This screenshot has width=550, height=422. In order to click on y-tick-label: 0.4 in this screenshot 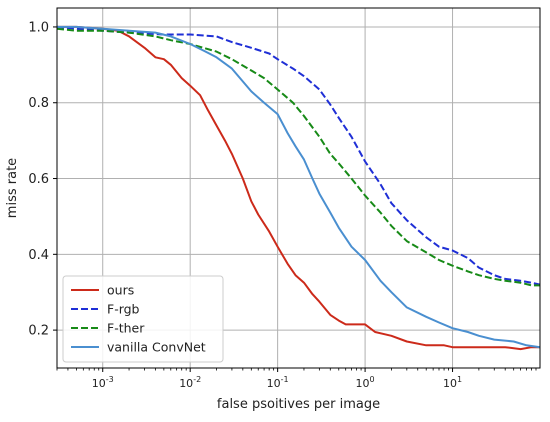, I will do `click(38, 255)`.